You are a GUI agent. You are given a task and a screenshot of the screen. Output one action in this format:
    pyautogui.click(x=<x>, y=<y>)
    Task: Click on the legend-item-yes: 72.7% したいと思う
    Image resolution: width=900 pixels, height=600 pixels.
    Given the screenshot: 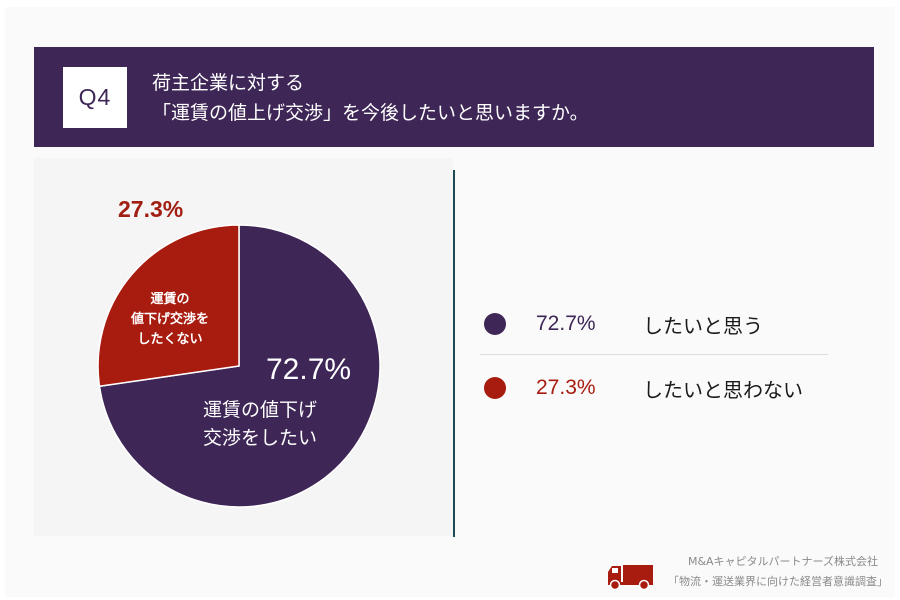 What is the action you would take?
    pyautogui.click(x=656, y=324)
    